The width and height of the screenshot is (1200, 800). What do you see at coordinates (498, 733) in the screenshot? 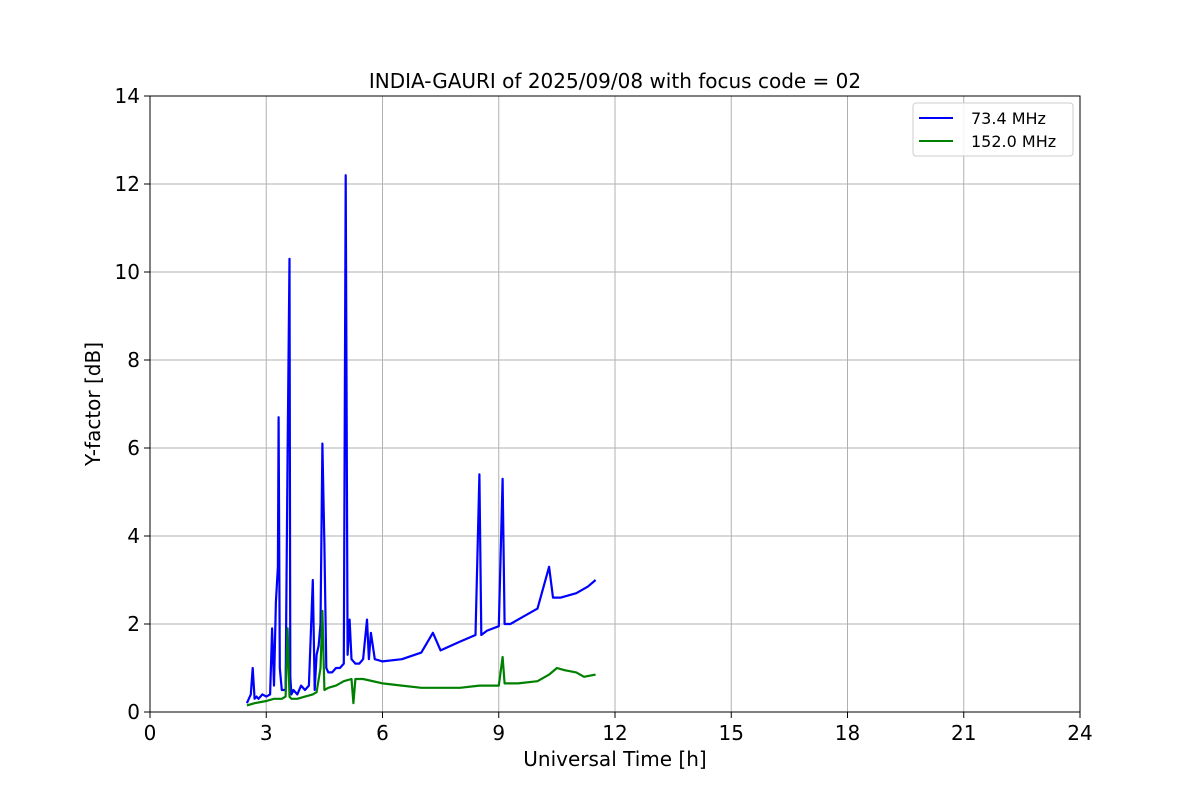
I see `x-tick-label: 9` at bounding box center [498, 733].